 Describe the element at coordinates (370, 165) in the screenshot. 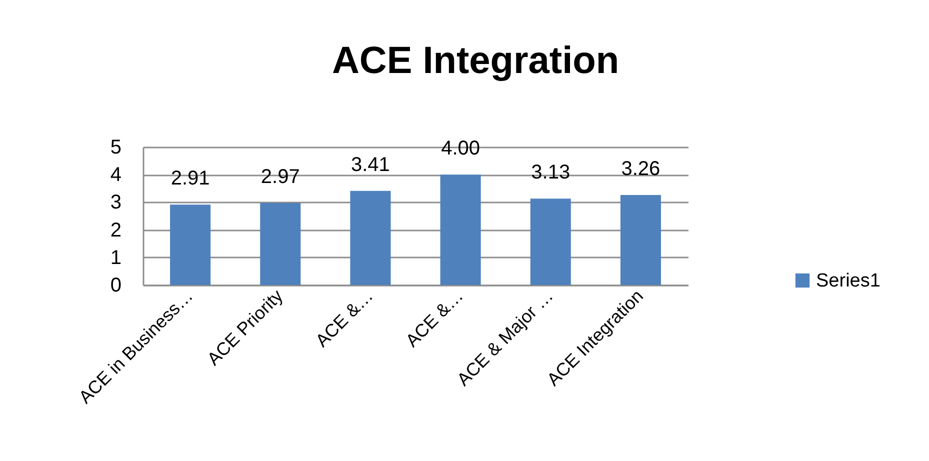

I see `data-label: 3.41` at that location.